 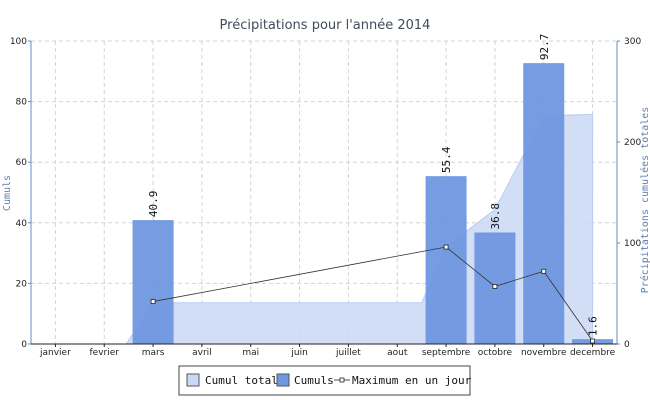 I want to click on y-tick-right: 100, so click(x=632, y=244).